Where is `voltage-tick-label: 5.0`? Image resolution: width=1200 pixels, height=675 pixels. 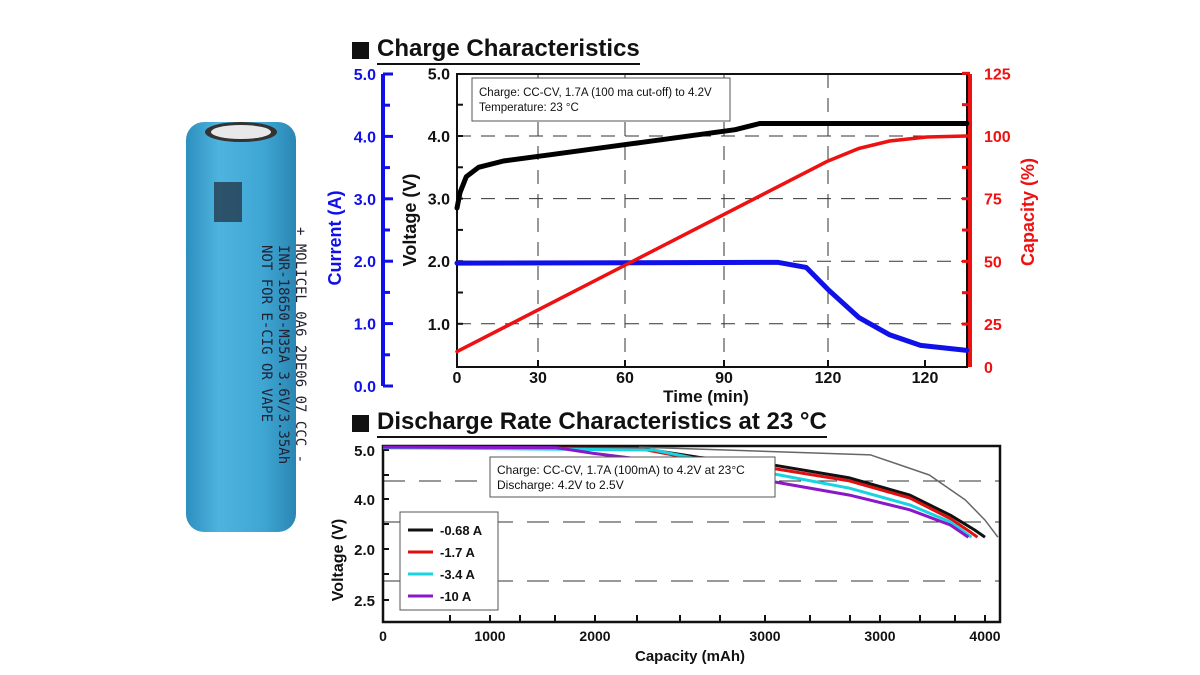 voltage-tick-label: 5.0 is located at coordinates (439, 74).